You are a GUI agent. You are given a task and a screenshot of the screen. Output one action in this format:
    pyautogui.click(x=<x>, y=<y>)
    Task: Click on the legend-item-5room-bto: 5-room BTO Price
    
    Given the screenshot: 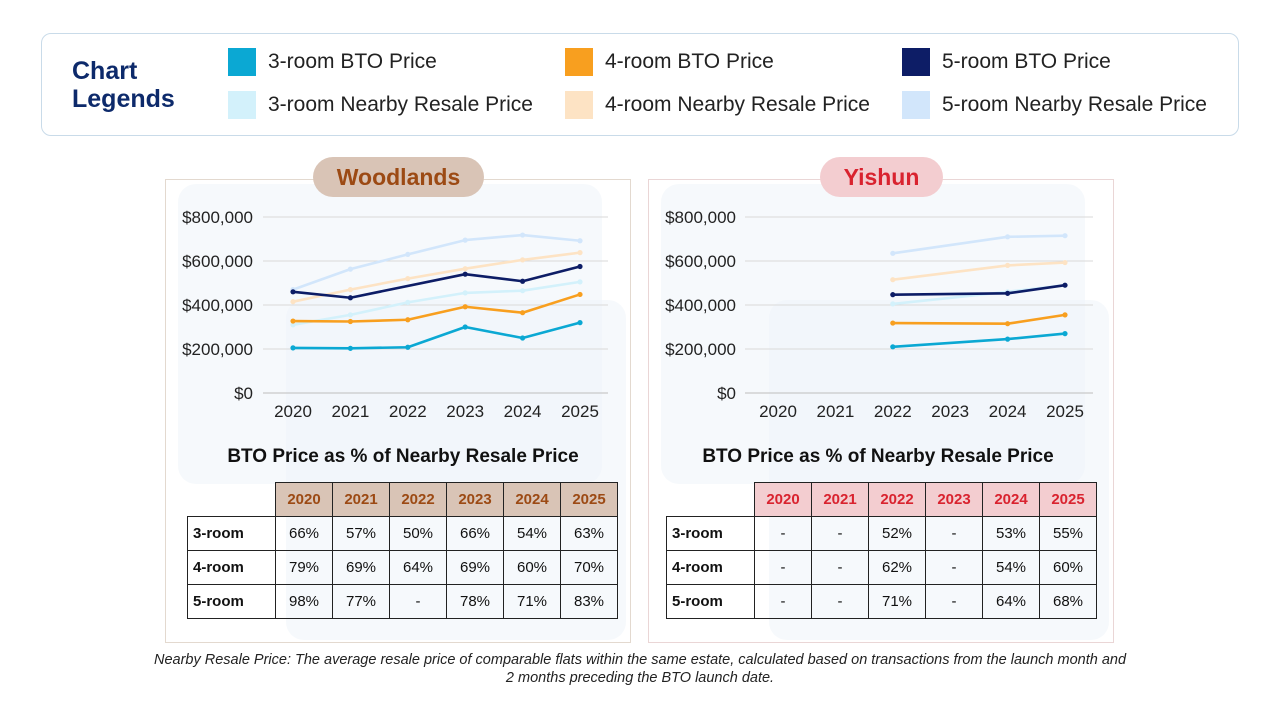 What is the action you would take?
    pyautogui.click(x=1006, y=62)
    